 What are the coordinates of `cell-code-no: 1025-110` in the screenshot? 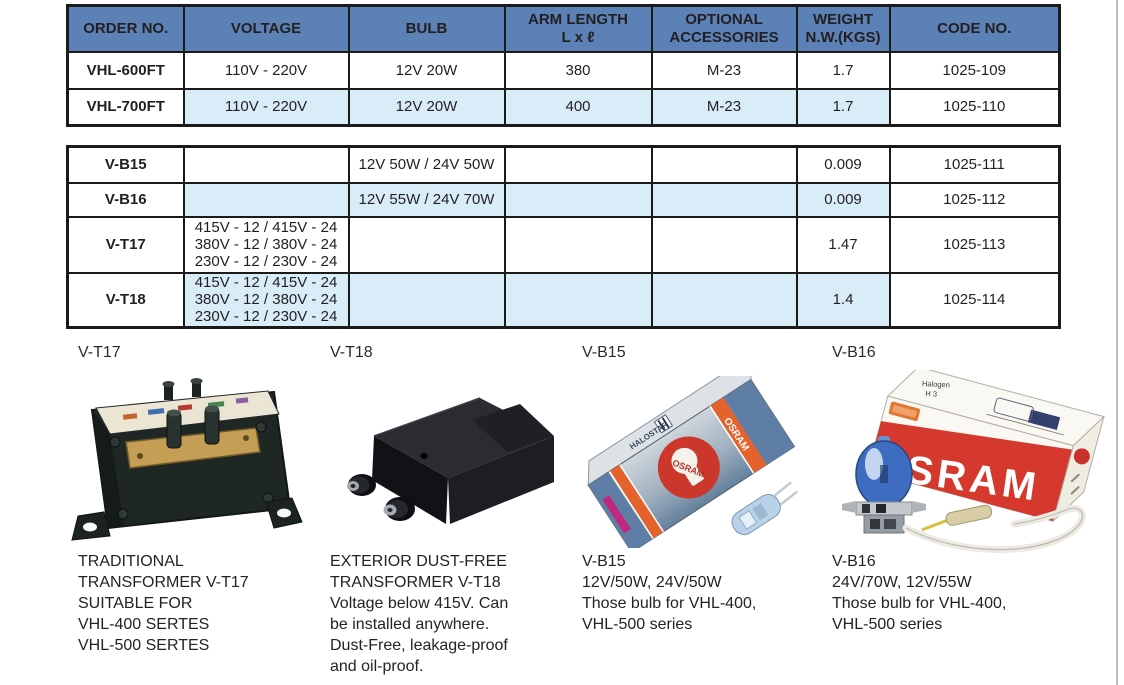 It's located at (974, 107).